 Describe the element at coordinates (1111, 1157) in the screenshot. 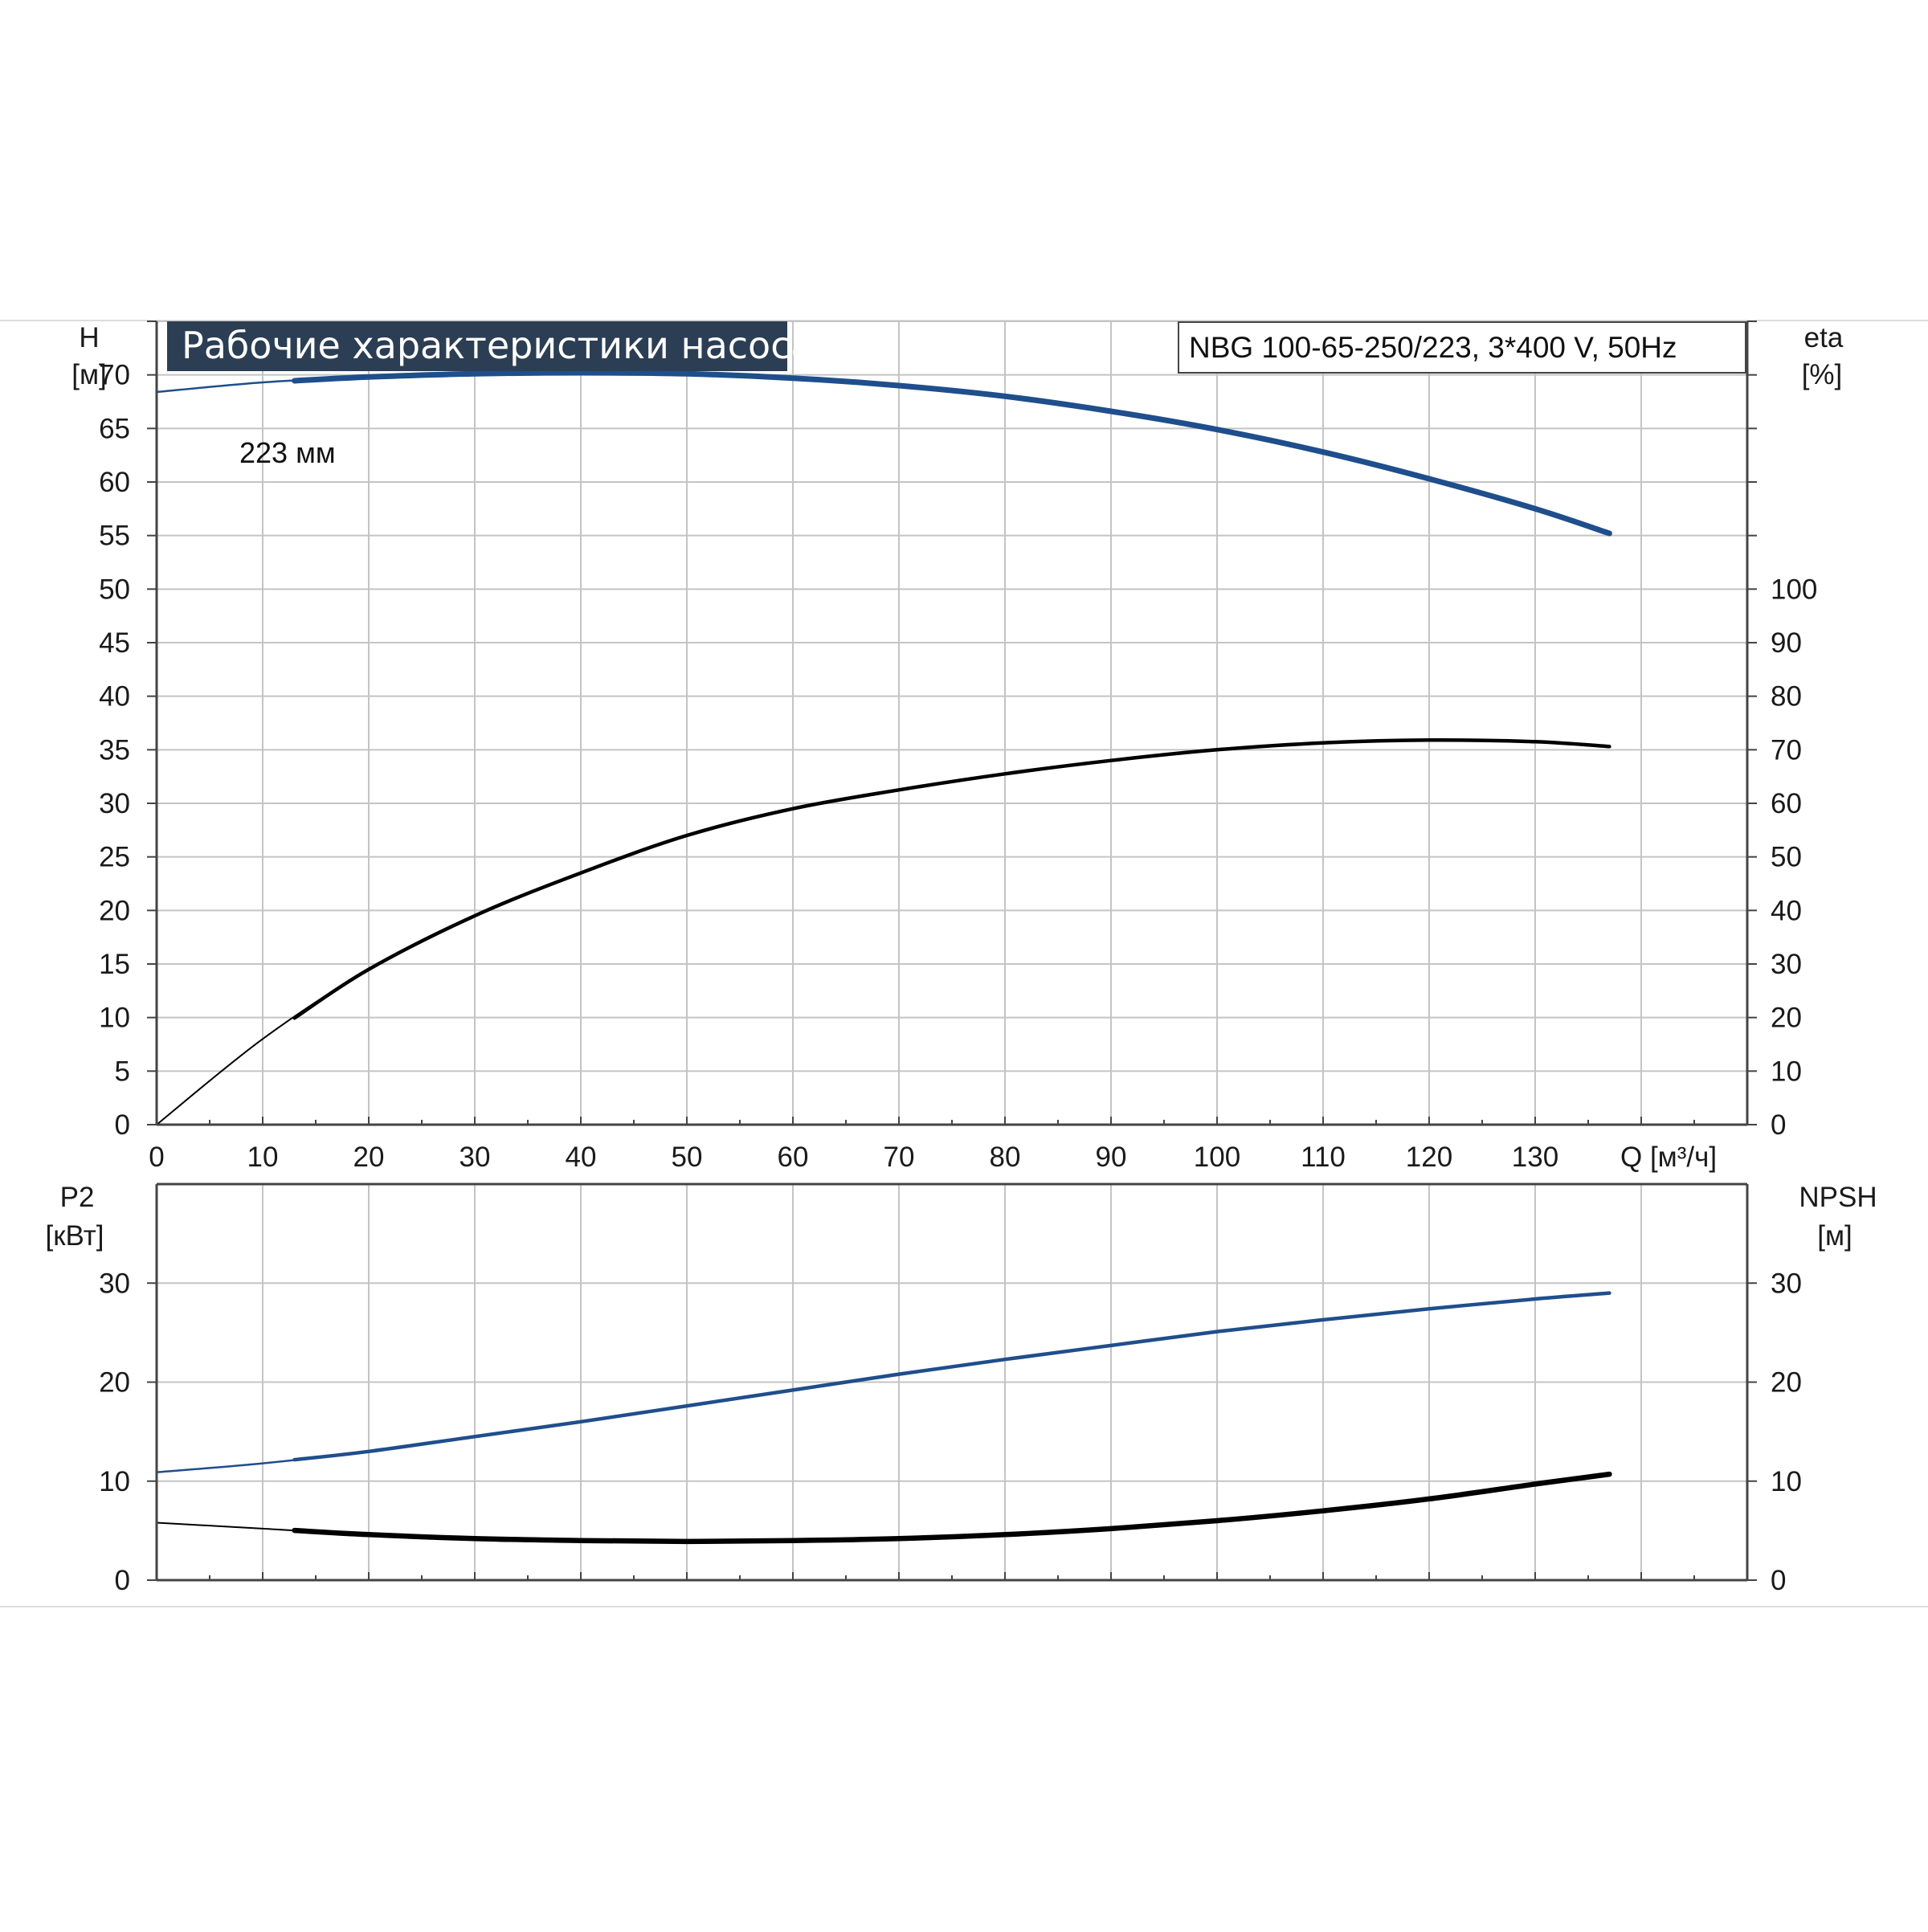

I see `x-tick-label: 90` at that location.